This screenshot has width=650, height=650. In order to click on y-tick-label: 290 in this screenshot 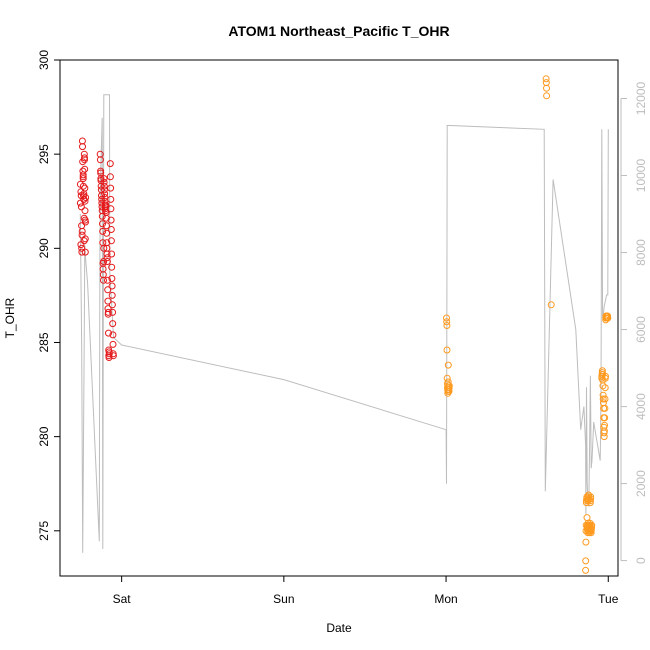, I will do `click(44, 248)`.